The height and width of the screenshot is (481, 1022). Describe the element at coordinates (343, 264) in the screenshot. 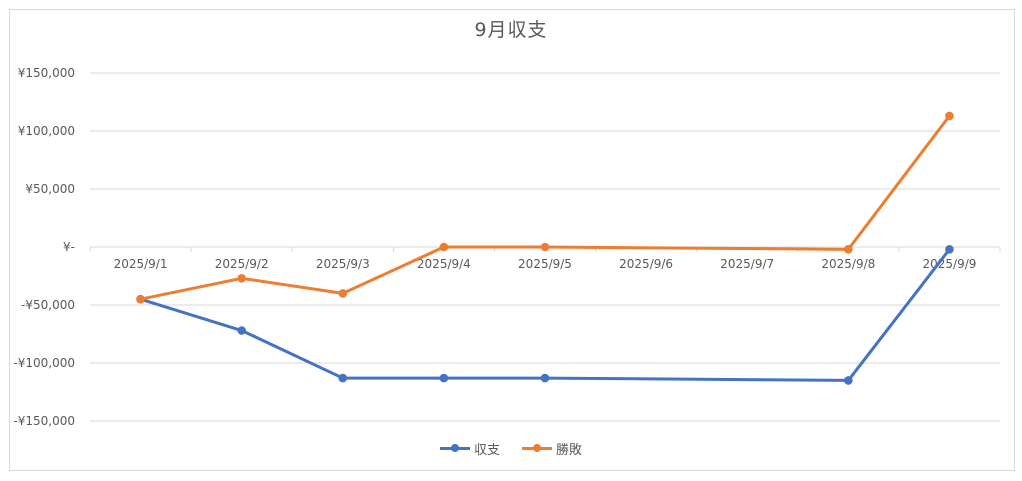

I see `x-tick-label: 2025/9/3` at that location.